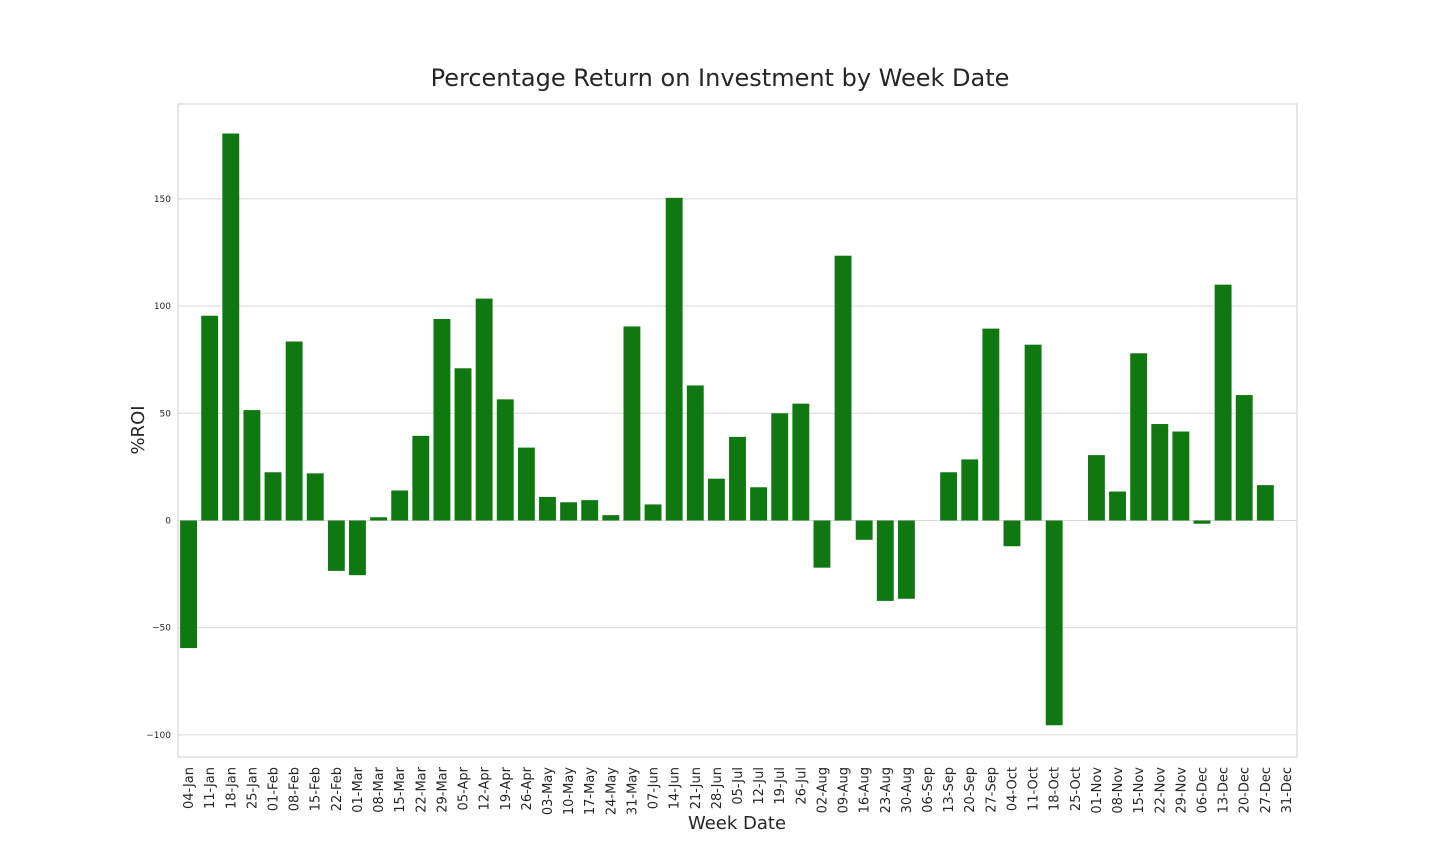  Describe the element at coordinates (970, 790) in the screenshot. I see `x-tick-label: 20-Sep` at that location.